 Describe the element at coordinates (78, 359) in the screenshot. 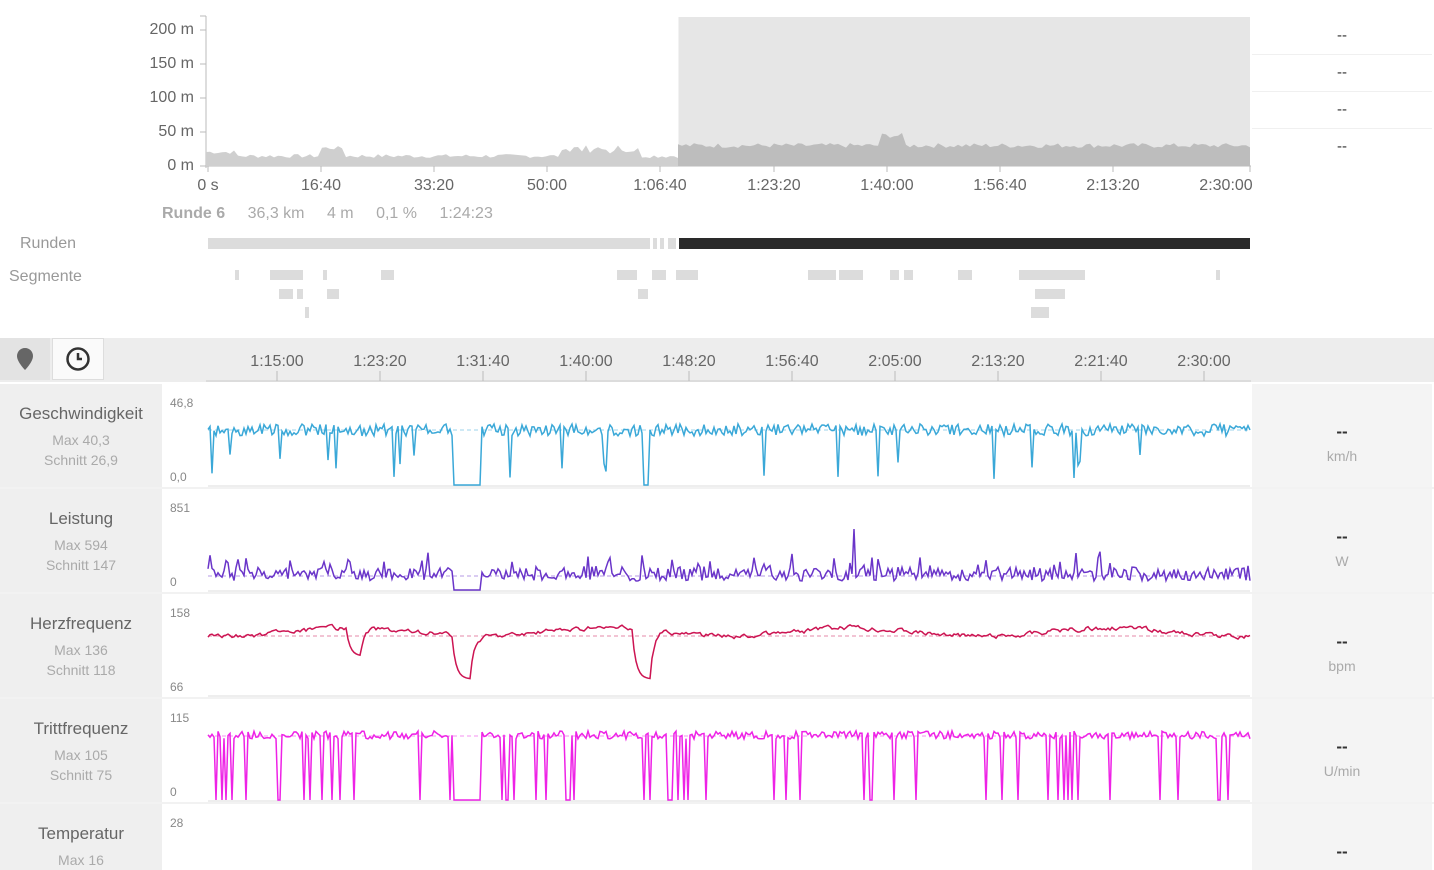

I see `time-button` at that location.